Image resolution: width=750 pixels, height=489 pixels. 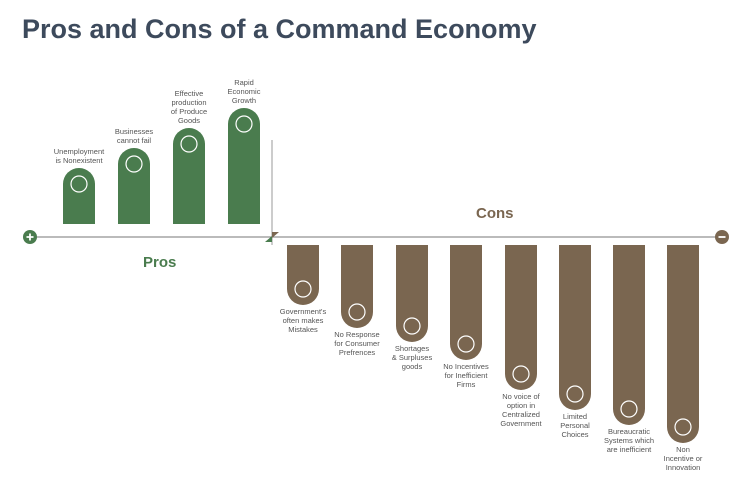 I want to click on item-label: Rapid Economic Growth, so click(x=244, y=91).